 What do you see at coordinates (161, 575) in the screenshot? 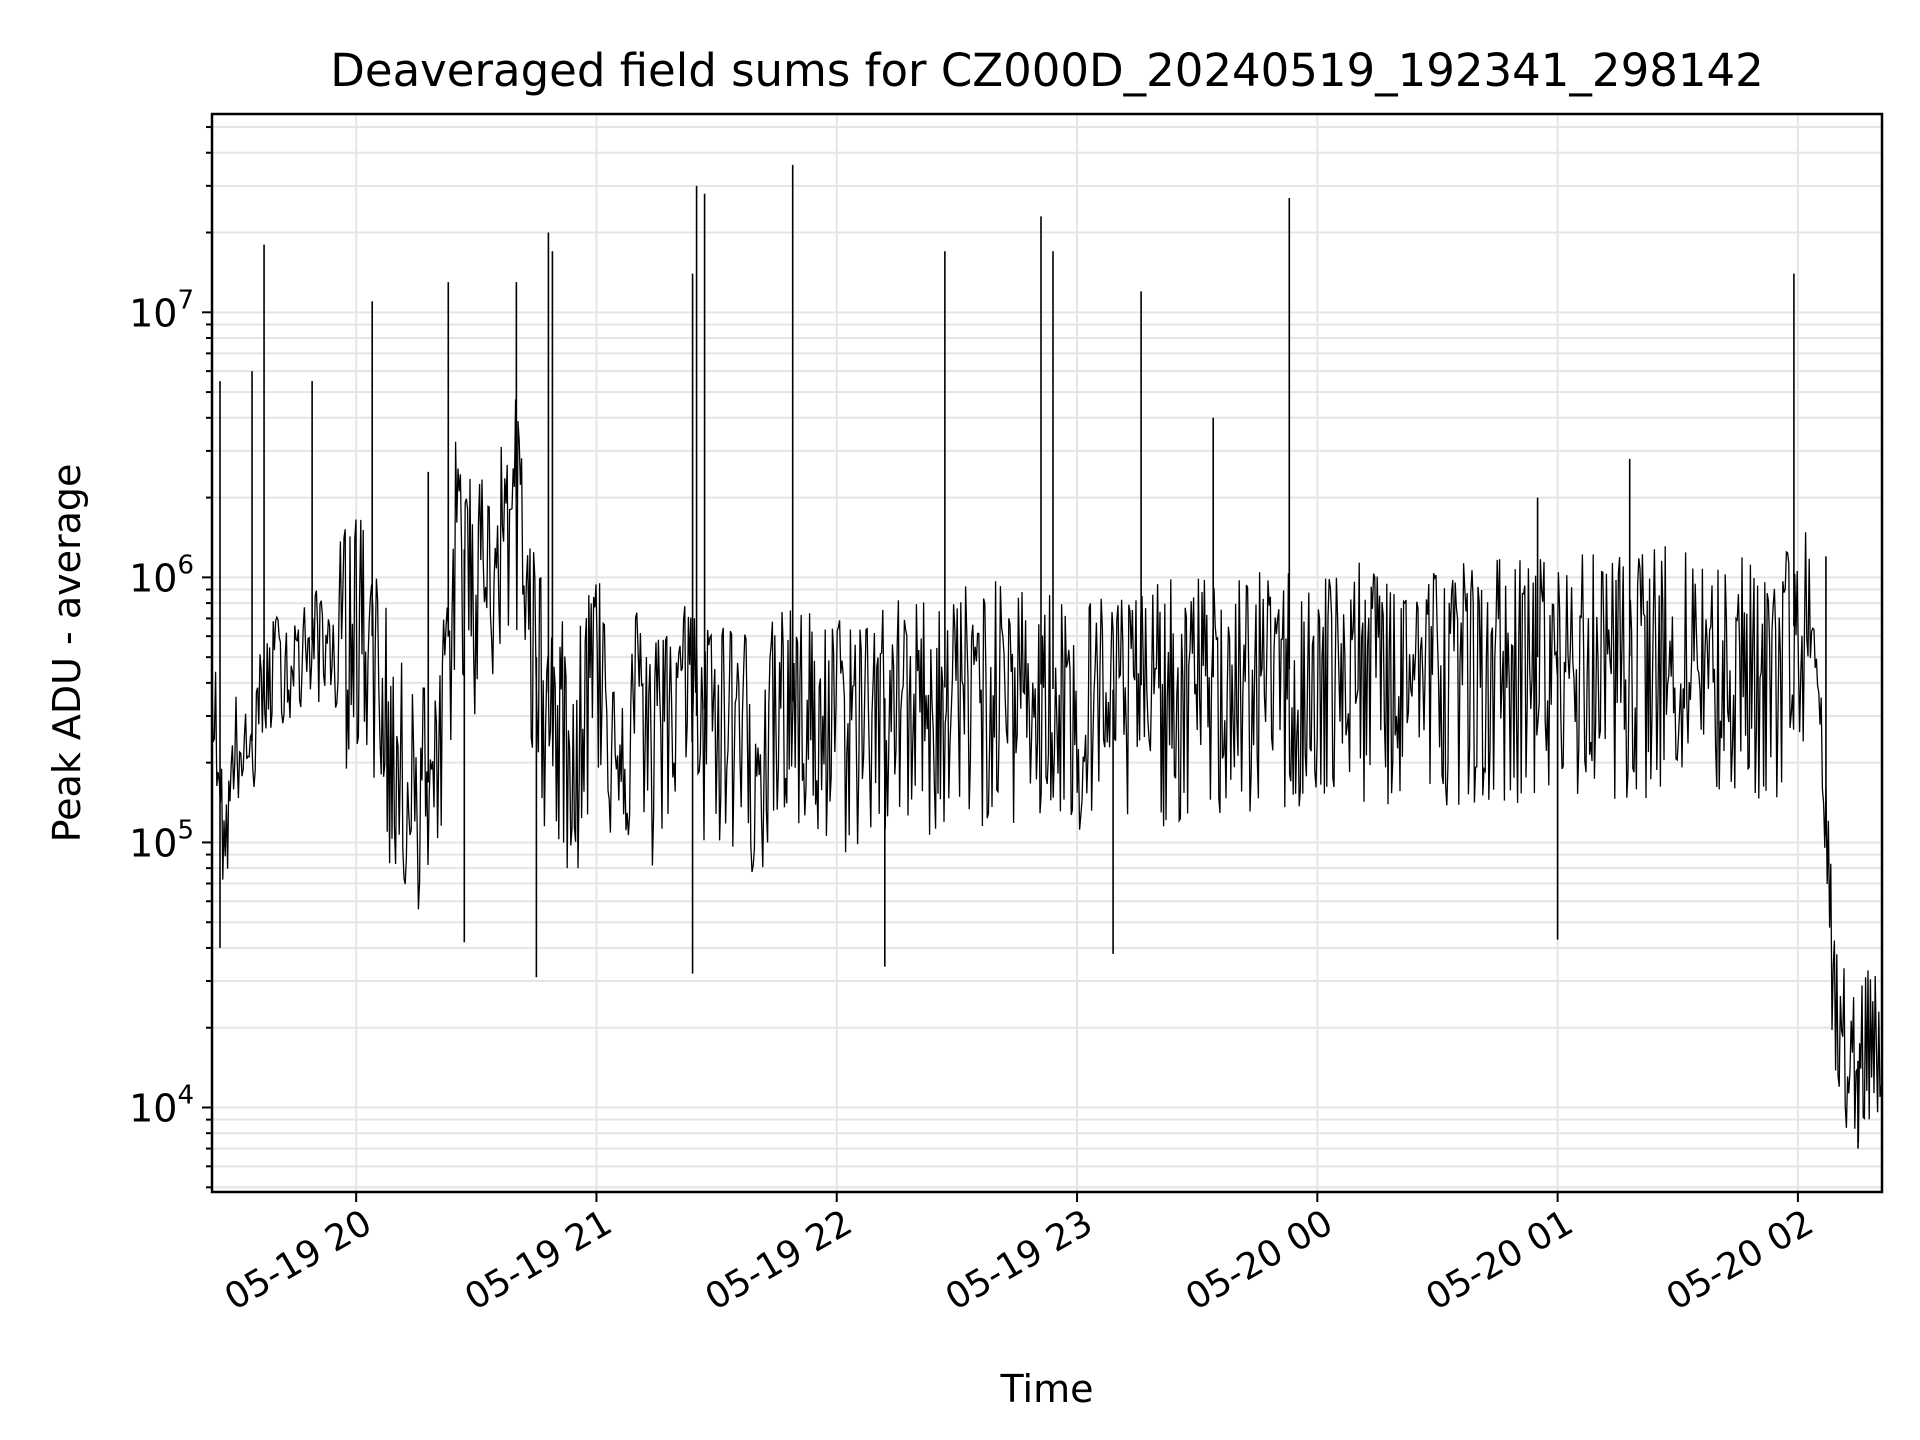
I see `y-tick-label: 10⁶` at bounding box center [161, 575].